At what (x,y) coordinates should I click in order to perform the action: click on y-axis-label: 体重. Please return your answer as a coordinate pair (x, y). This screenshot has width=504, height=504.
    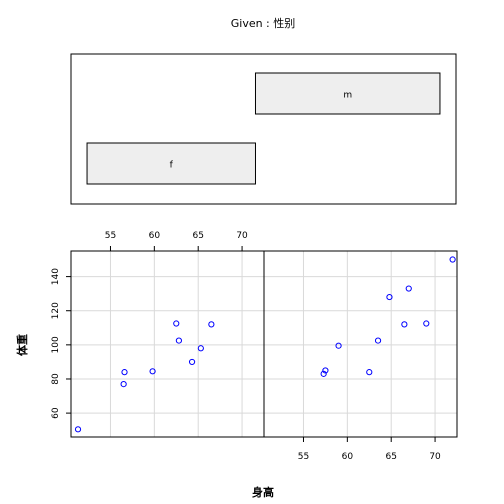
    Looking at the image, I should click on (22, 345).